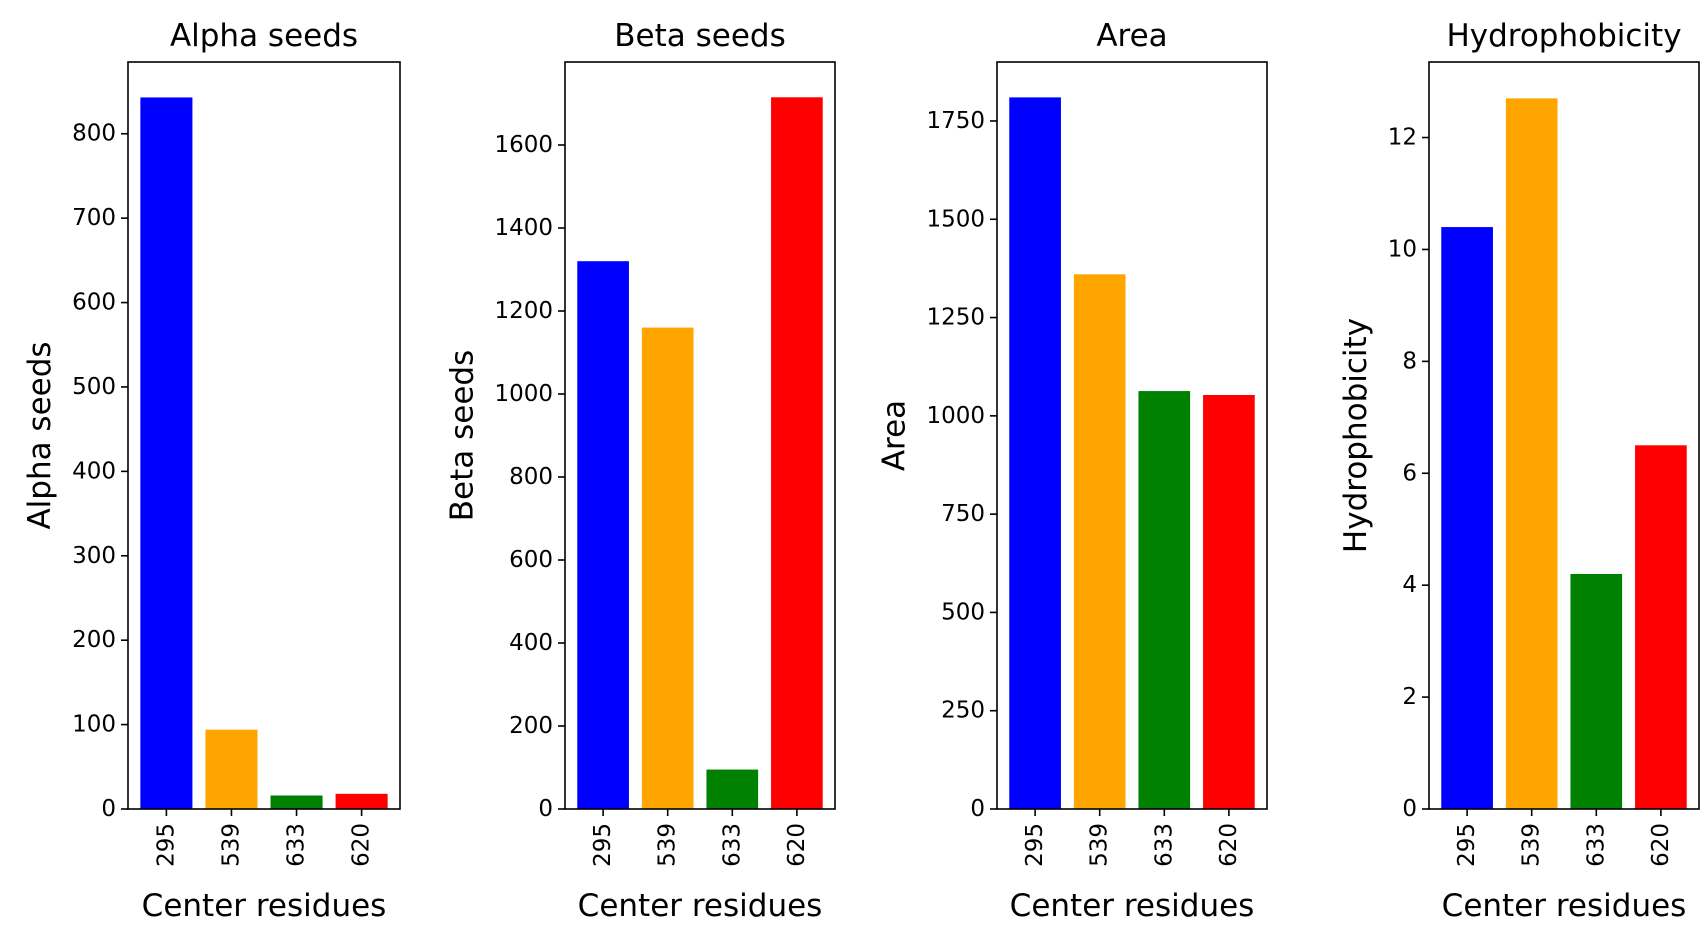  What do you see at coordinates (963, 711) in the screenshot?
I see `y-tick-label: 250` at bounding box center [963, 711].